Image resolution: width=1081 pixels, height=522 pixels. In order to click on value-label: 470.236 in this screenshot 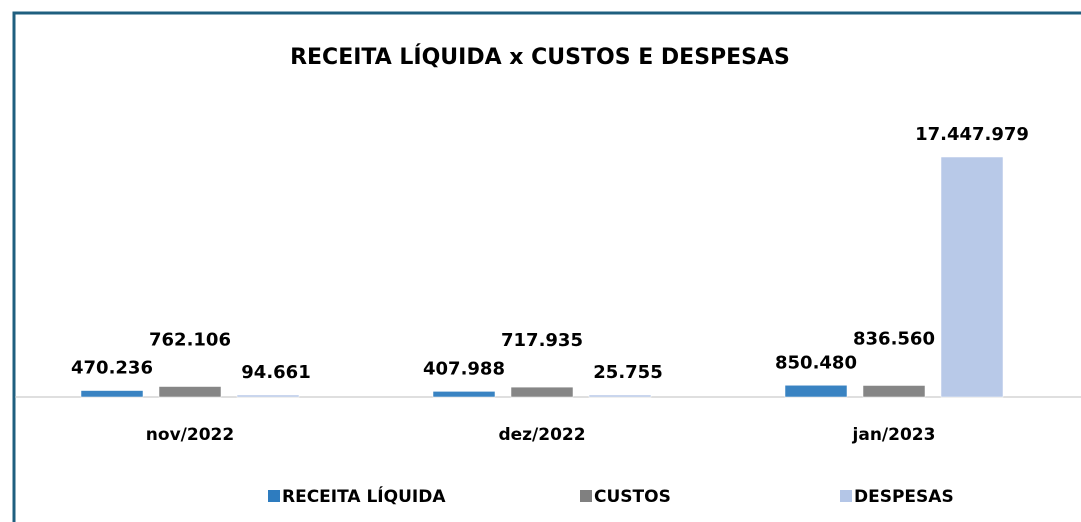, I will do `click(112, 368)`.